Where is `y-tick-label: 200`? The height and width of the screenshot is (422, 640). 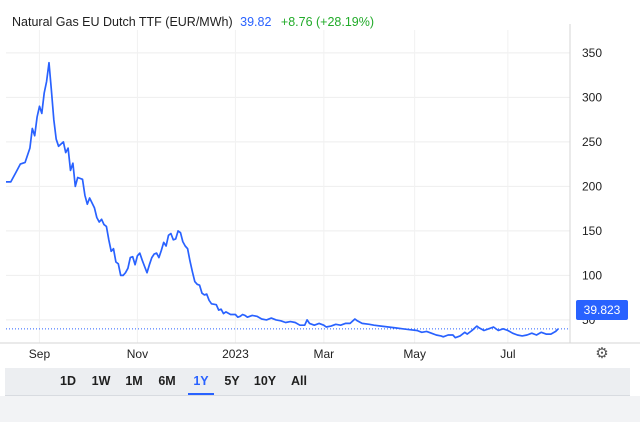
y-tick-label: 200 is located at coordinates (592, 186).